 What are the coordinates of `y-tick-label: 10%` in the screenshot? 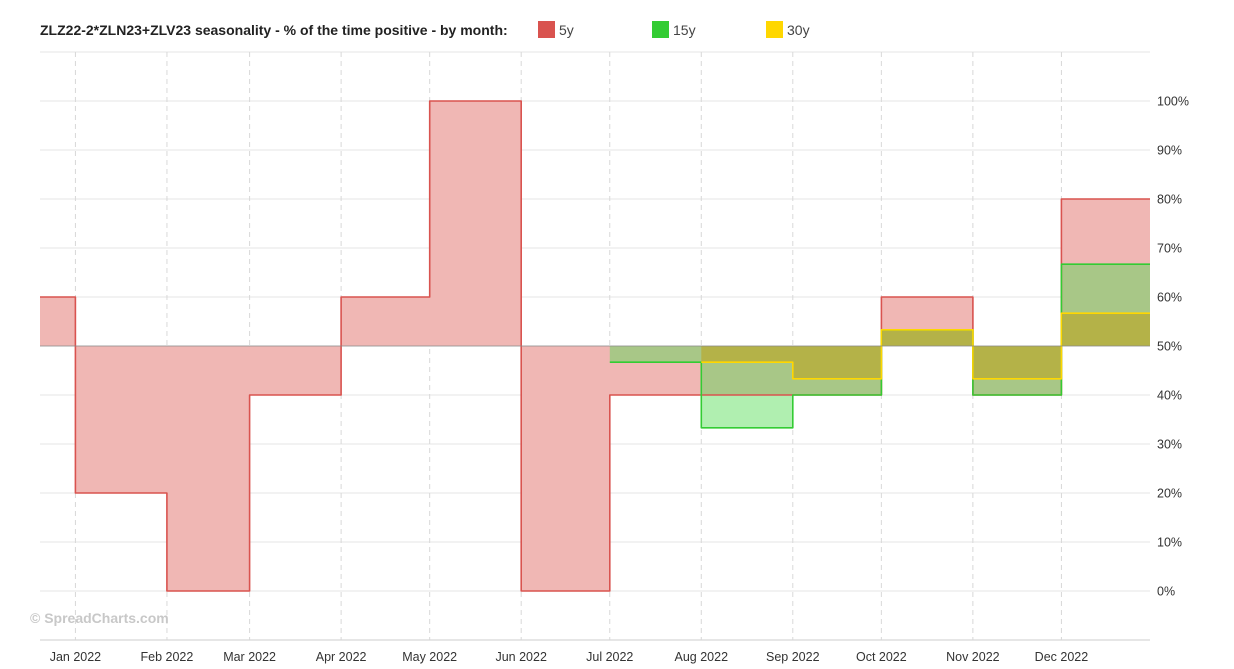 It's located at (1169, 543).